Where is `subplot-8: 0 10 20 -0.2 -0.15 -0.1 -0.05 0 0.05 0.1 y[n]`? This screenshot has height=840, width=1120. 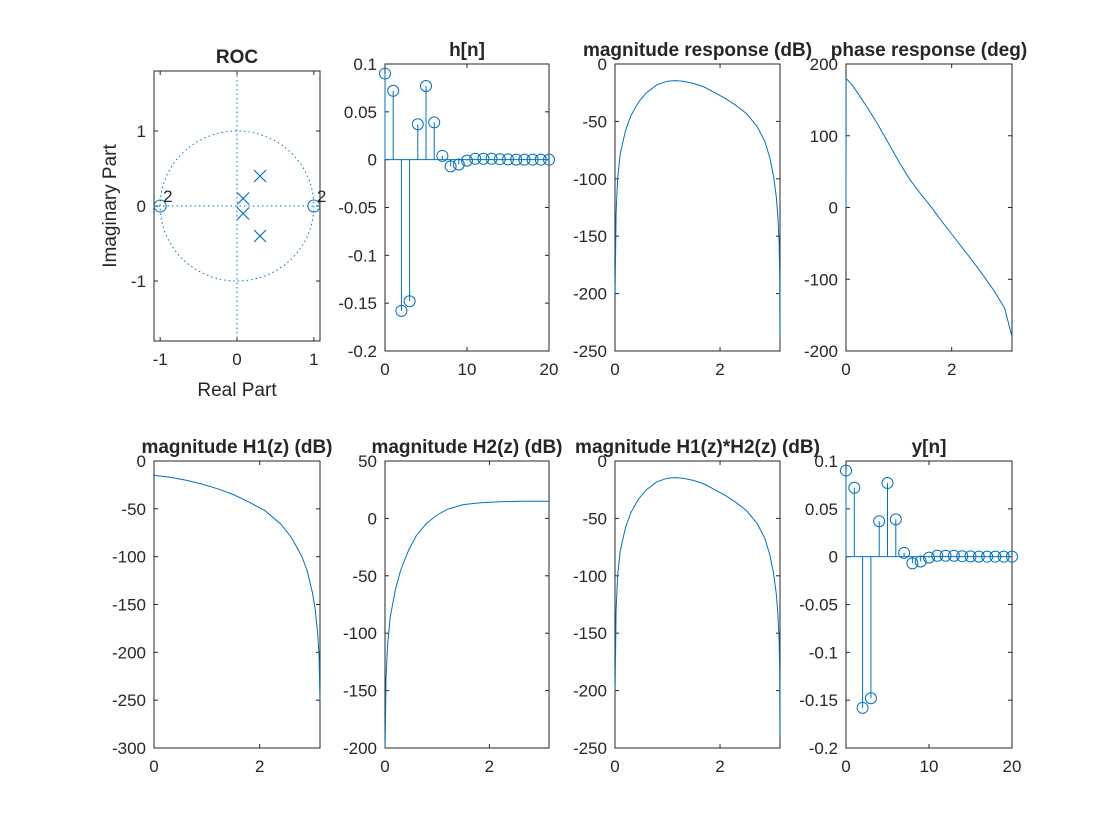
subplot-8: 0 10 20 -0.2 -0.15 -0.1 -0.05 0 0.05 0.1 y[n] is located at coordinates (910, 606).